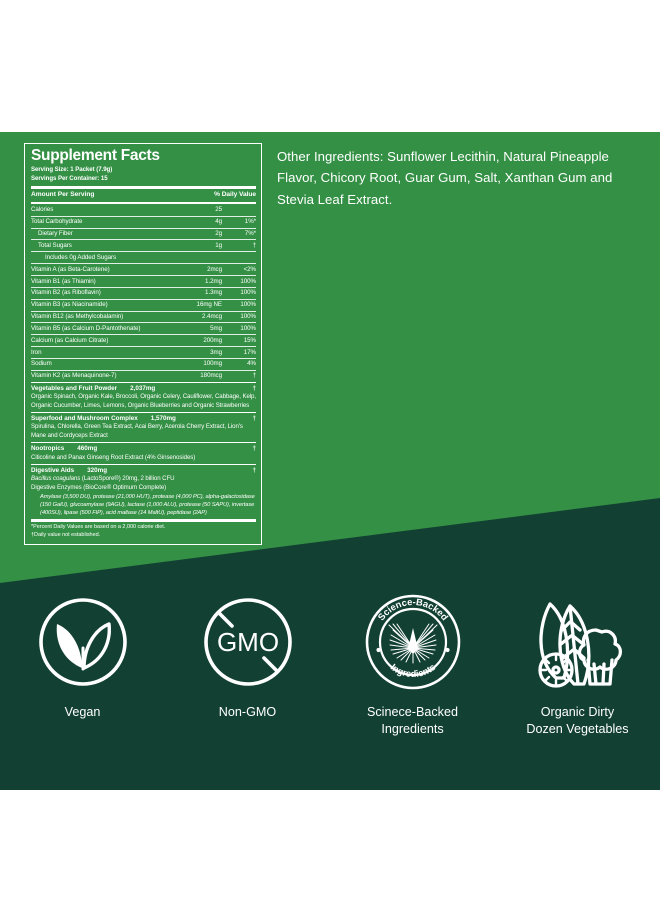 The width and height of the screenshot is (660, 900). I want to click on sunburst-center-shape, so click(412, 641).